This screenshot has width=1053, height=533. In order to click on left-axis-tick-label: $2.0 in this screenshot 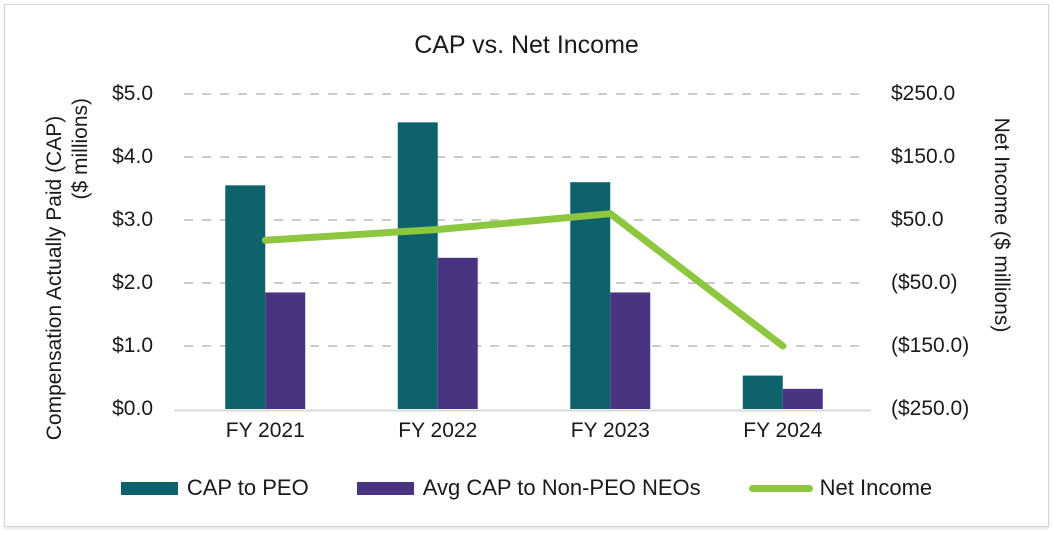, I will do `click(132, 282)`.